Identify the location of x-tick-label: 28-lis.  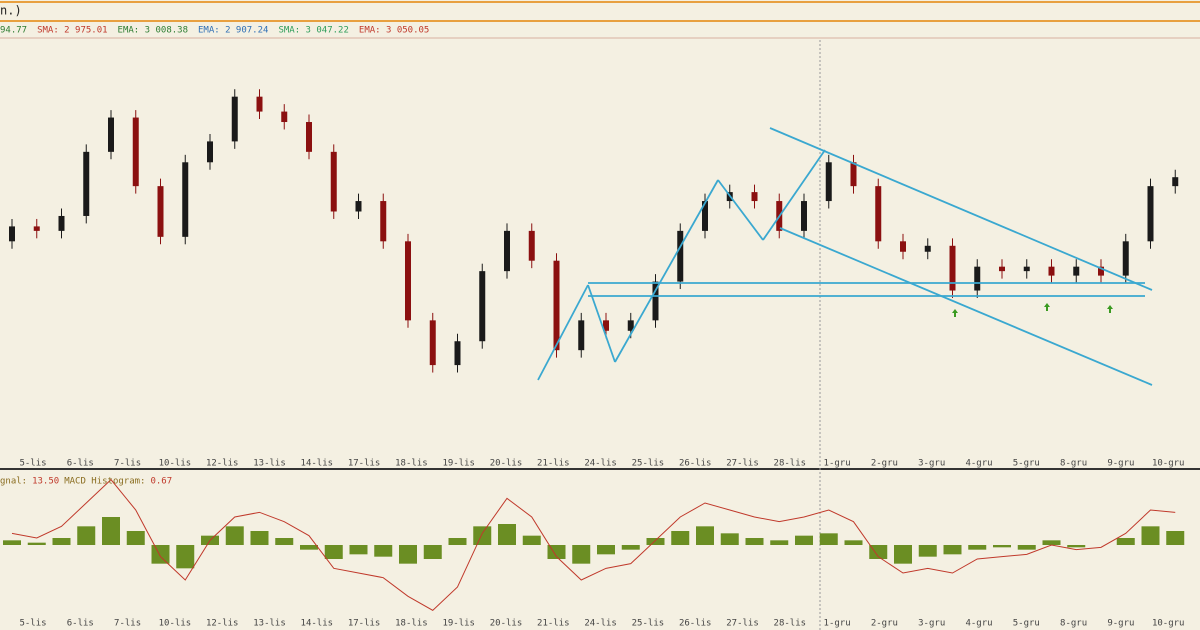
(790, 464).